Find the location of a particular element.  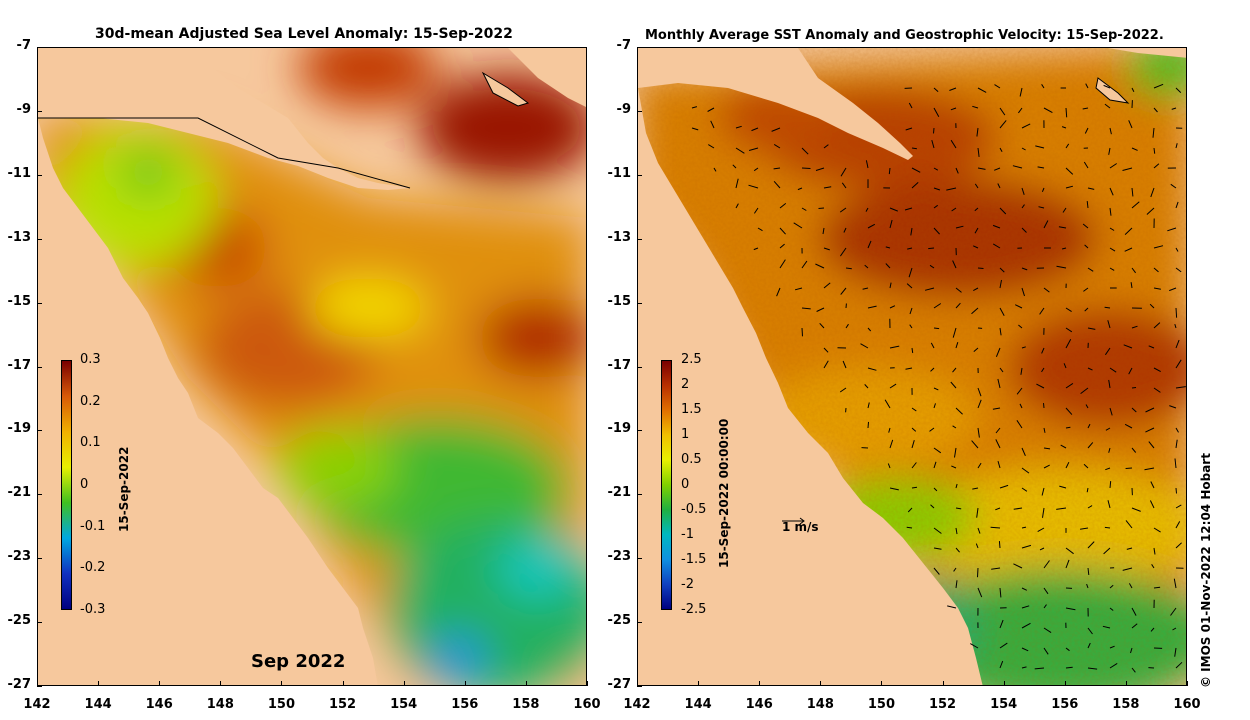

right-colorbar is located at coordinates (666, 485).